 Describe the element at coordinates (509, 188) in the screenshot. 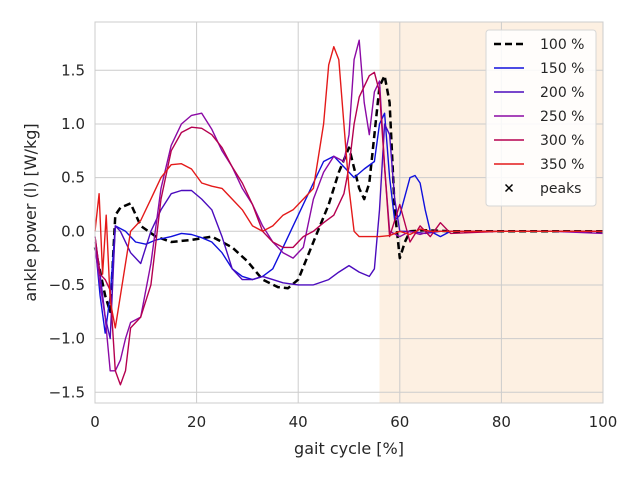

I see `legend-peaks-marker` at that location.